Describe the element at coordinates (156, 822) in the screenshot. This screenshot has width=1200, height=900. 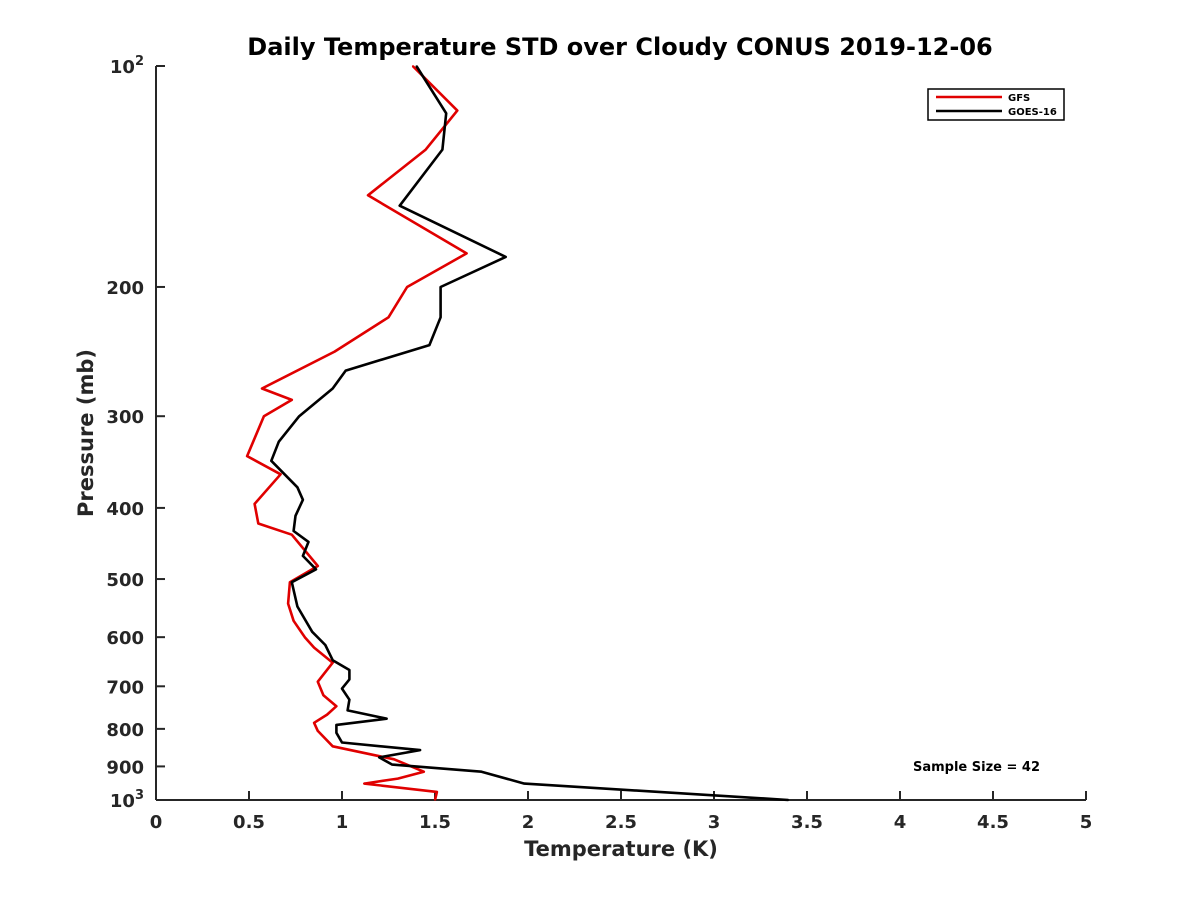
I see `x-tick-label: 0` at that location.